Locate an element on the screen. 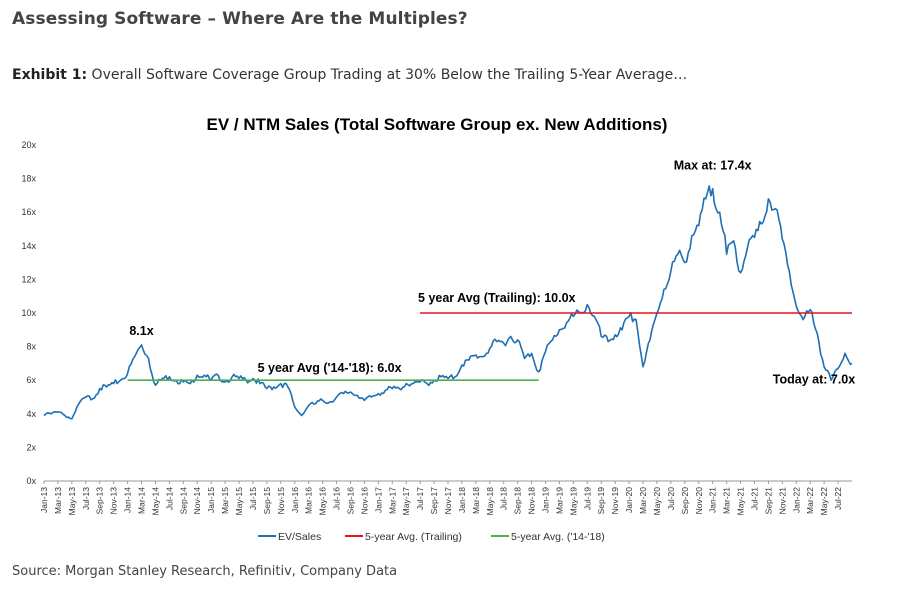  x-tick-label: Mar-21 is located at coordinates (727, 500).